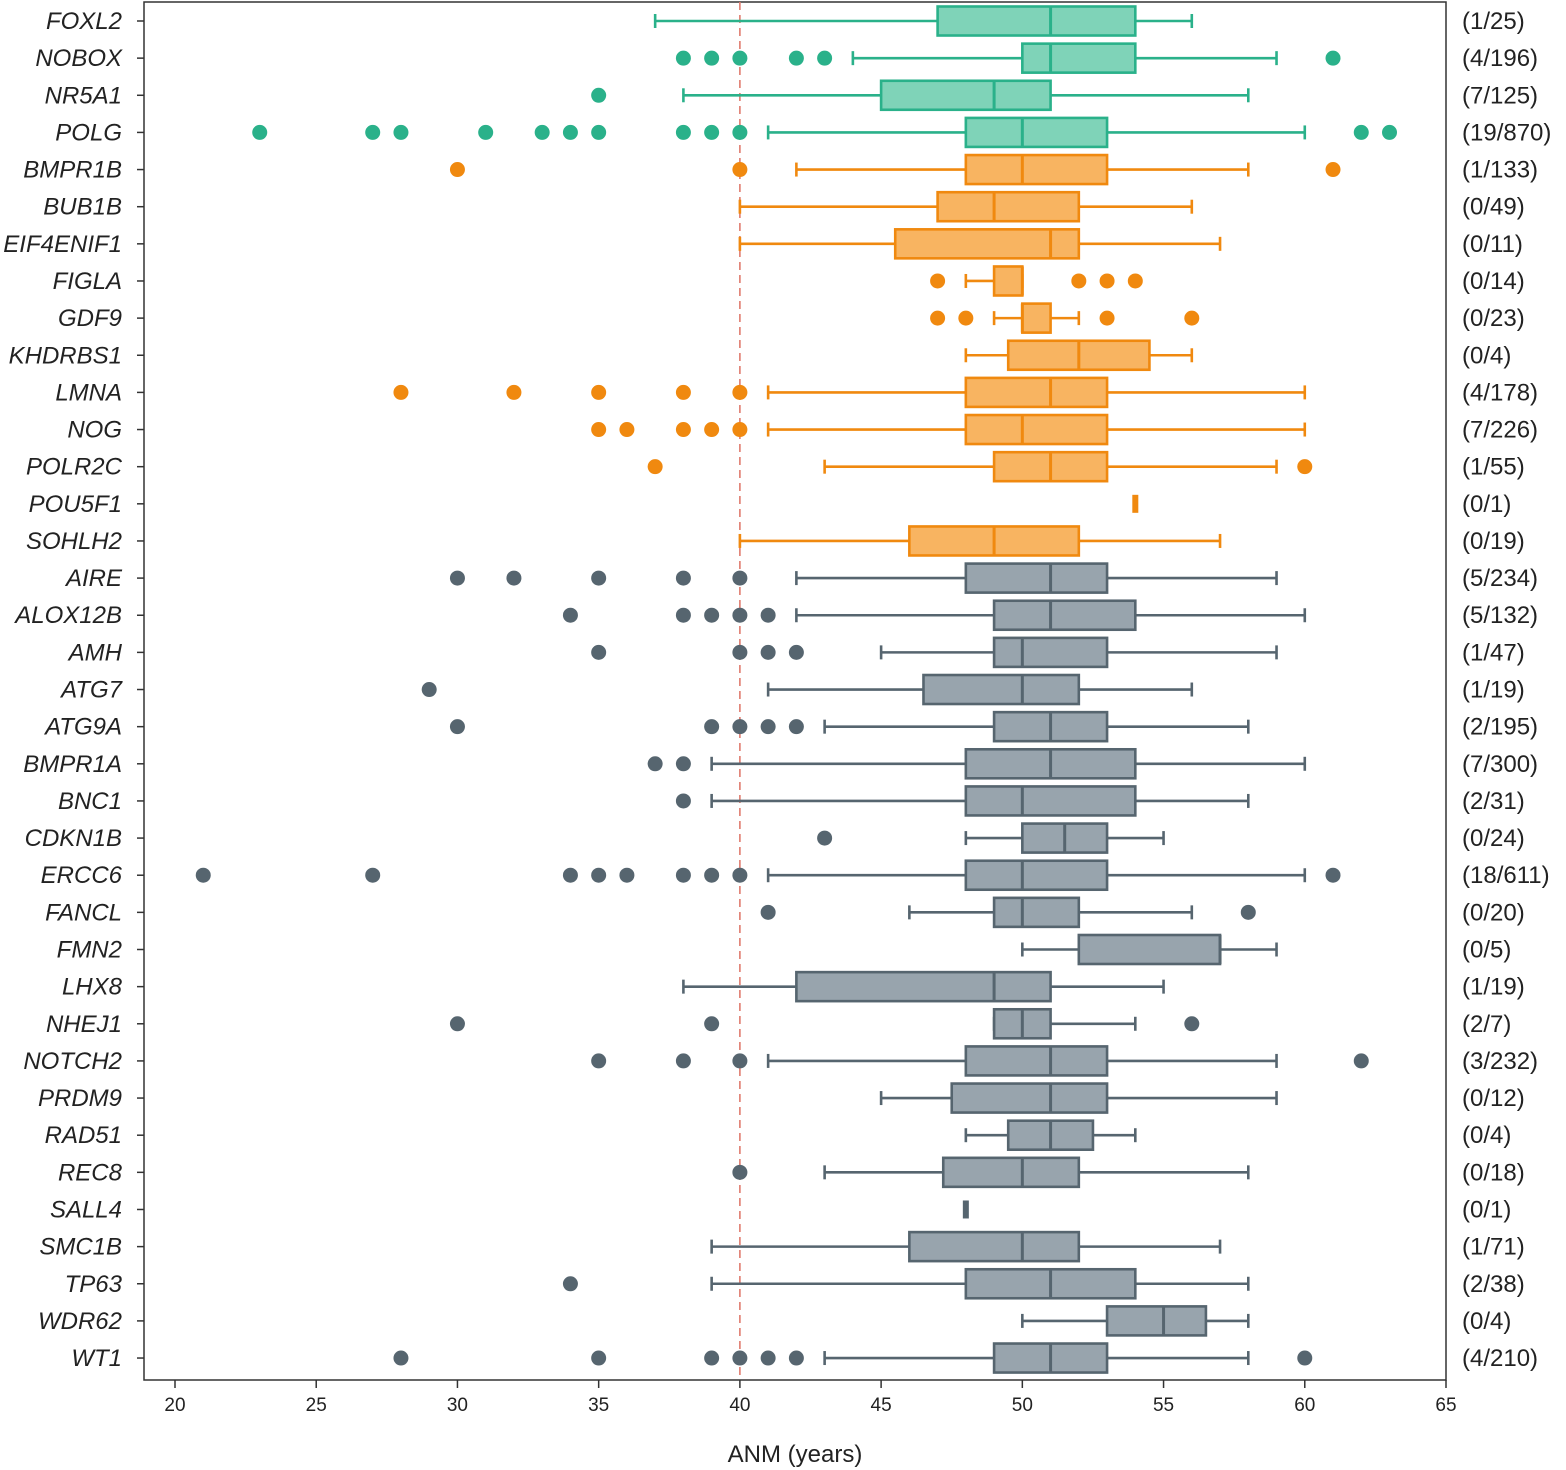  Describe the element at coordinates (96, 1358) in the screenshot. I see `gene-label-wt1: WT1` at that location.